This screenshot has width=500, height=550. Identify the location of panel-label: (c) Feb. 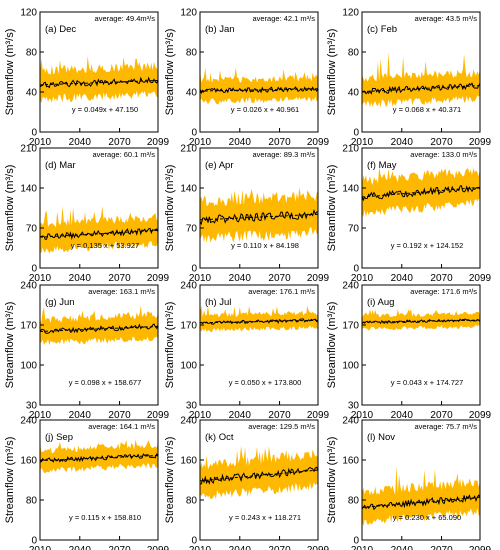
(382, 29).